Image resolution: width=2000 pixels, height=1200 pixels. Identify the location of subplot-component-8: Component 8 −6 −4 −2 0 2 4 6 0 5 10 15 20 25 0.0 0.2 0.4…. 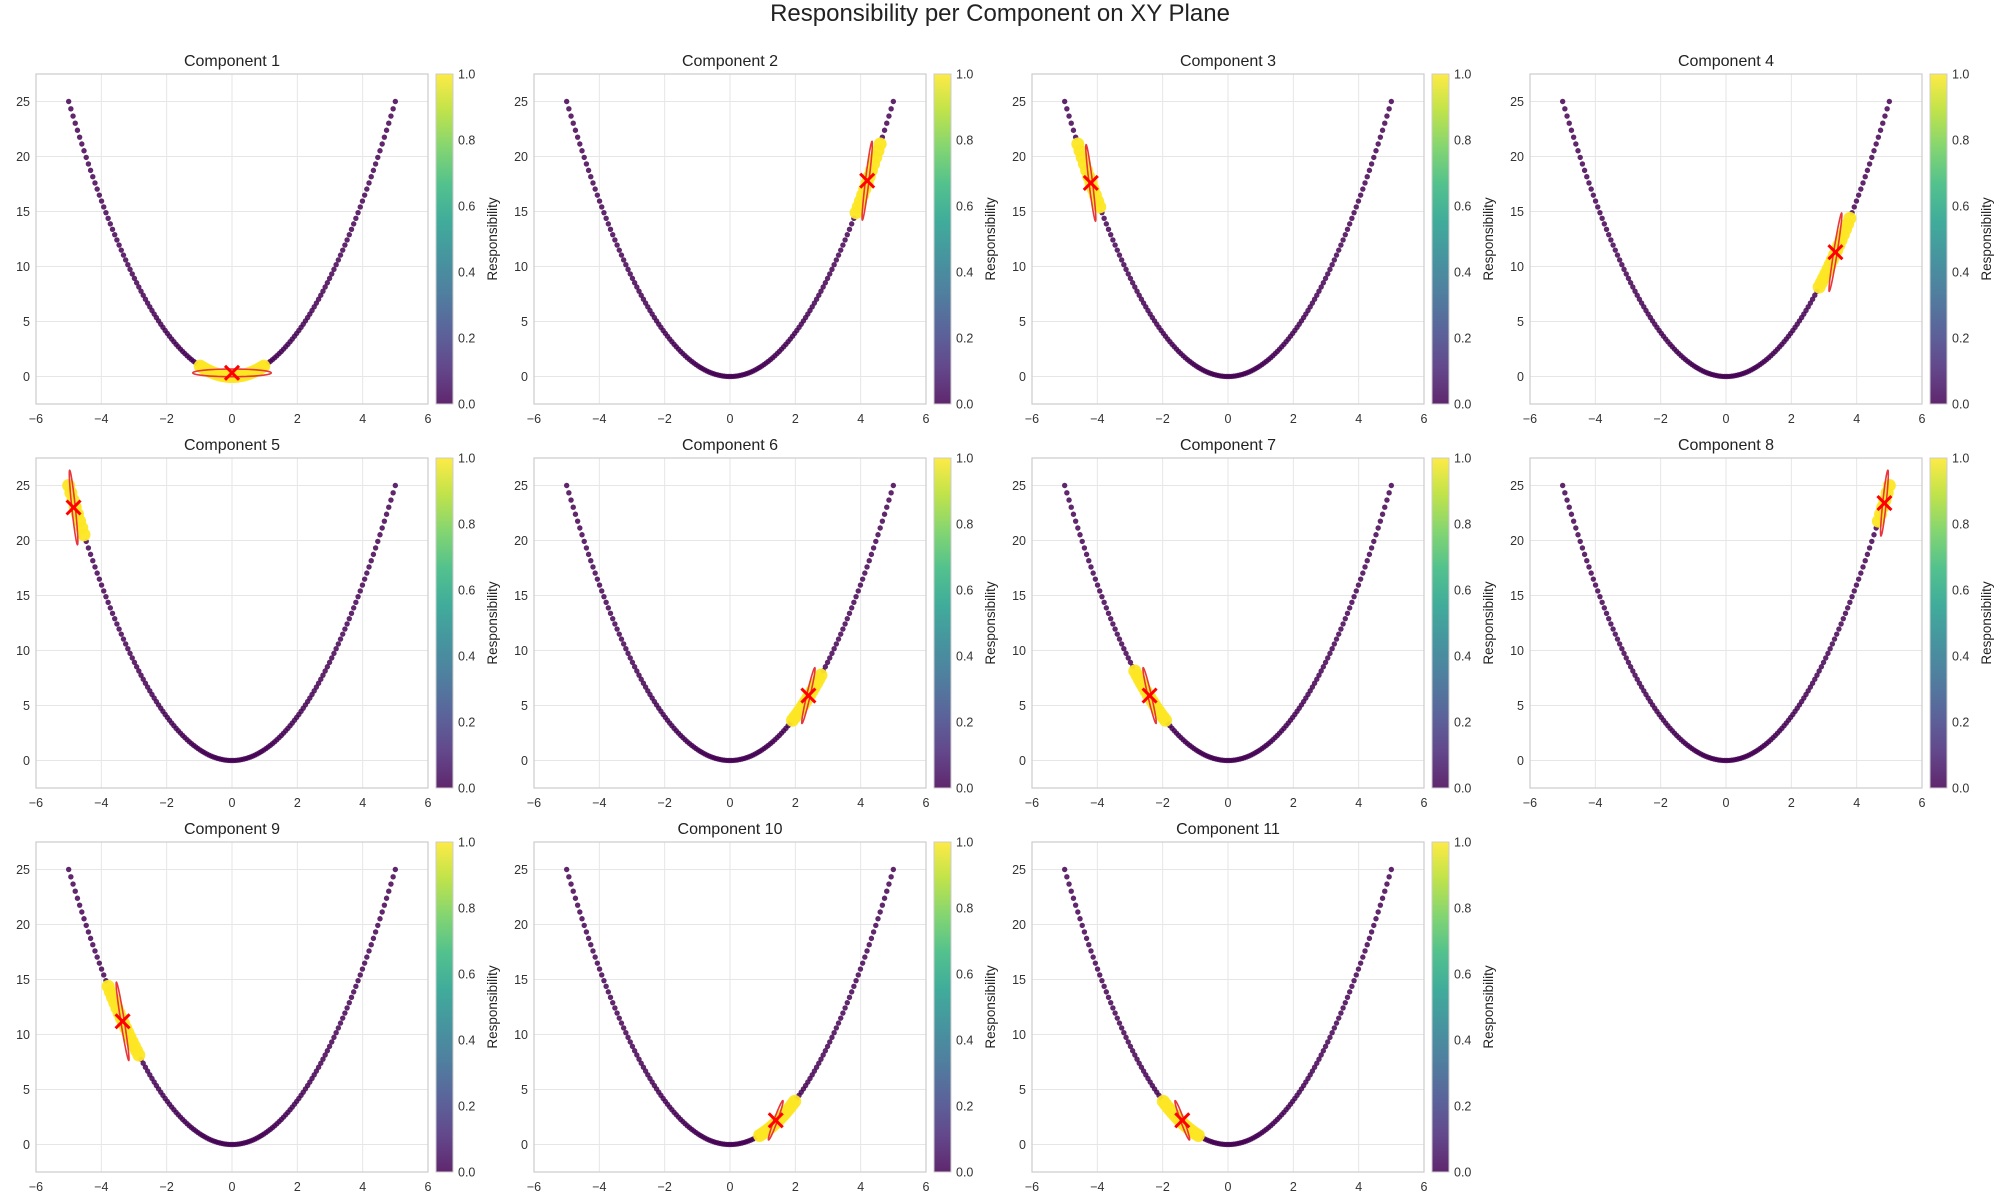
(1752, 623).